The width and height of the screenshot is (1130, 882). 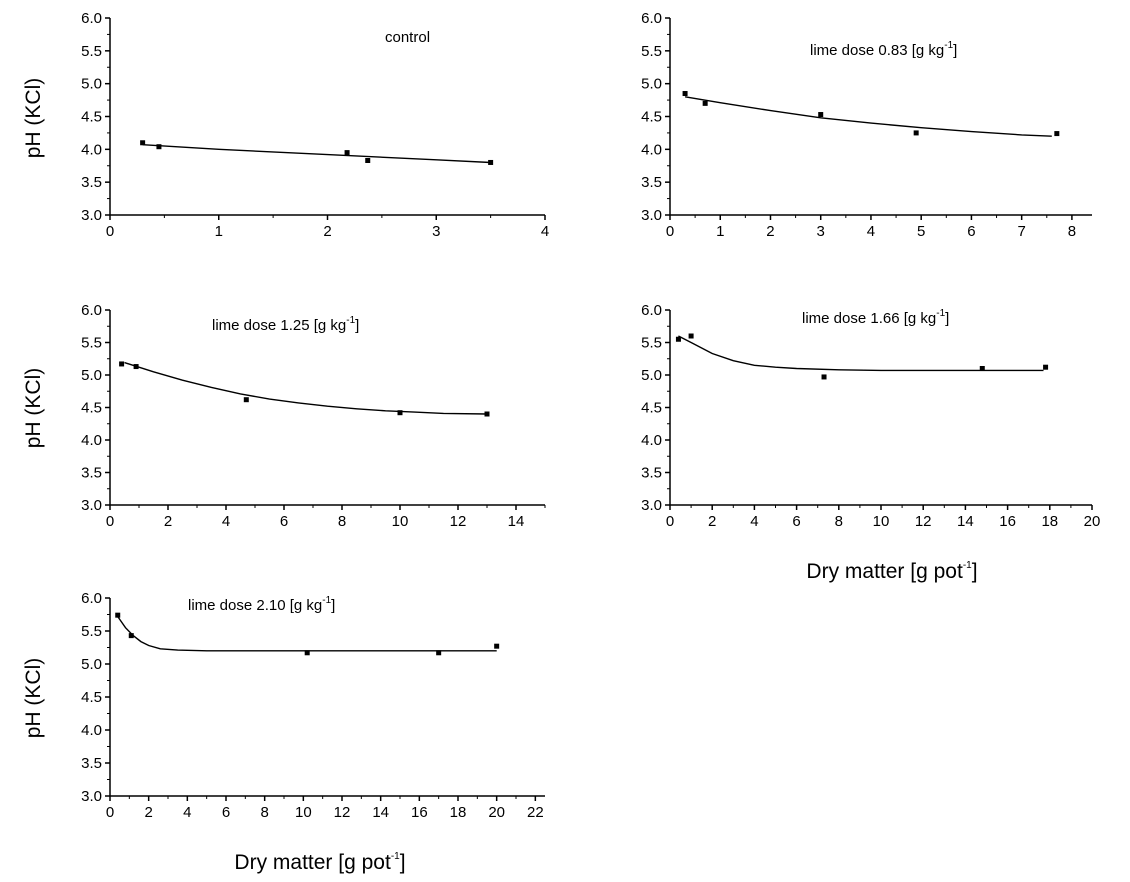 I want to click on x-axis-label-close: ], so click(x=975, y=571).